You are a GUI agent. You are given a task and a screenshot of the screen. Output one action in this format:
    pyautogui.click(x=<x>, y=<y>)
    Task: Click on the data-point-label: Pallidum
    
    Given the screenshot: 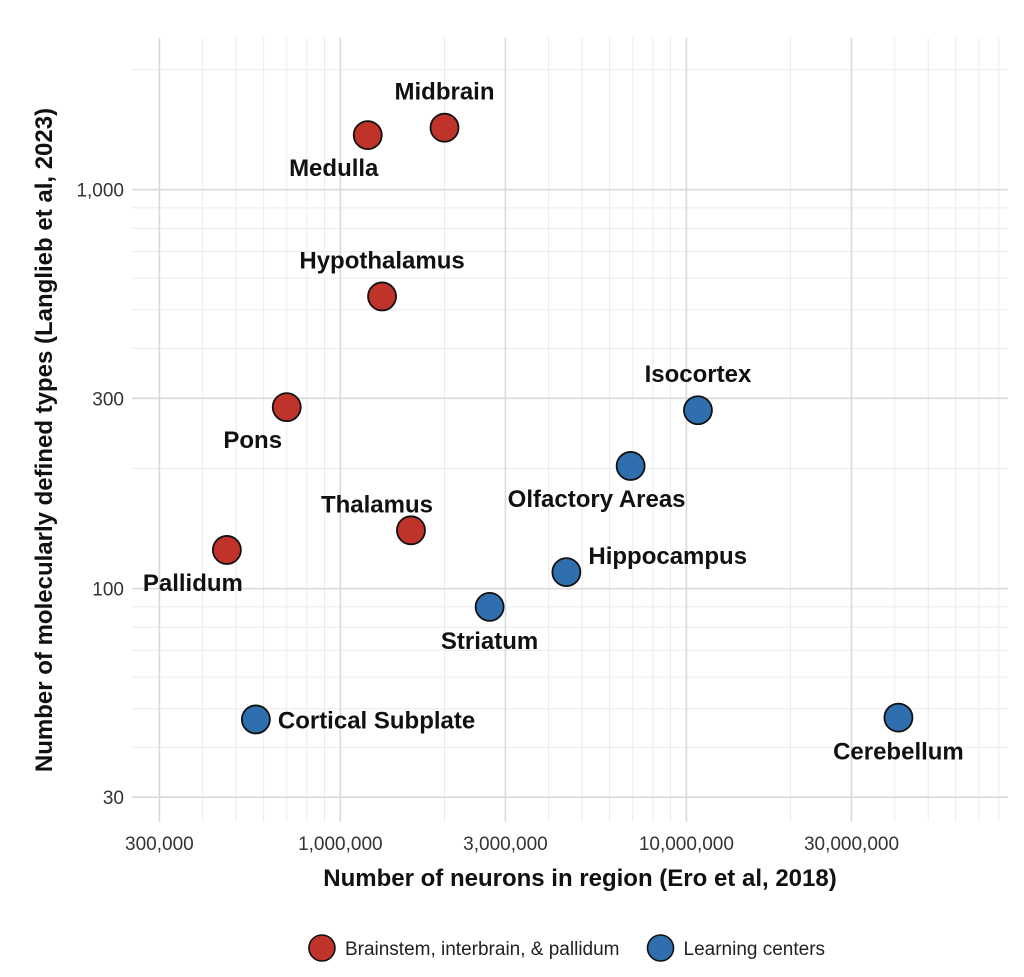 What is the action you would take?
    pyautogui.click(x=193, y=583)
    